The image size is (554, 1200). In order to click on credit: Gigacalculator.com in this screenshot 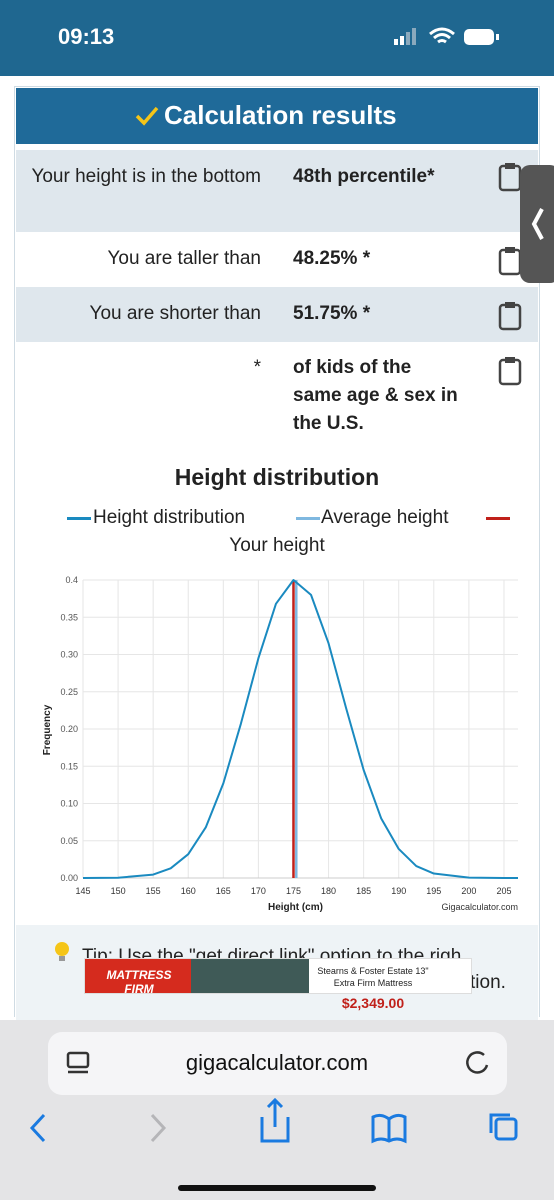, I will do `click(479, 907)`.